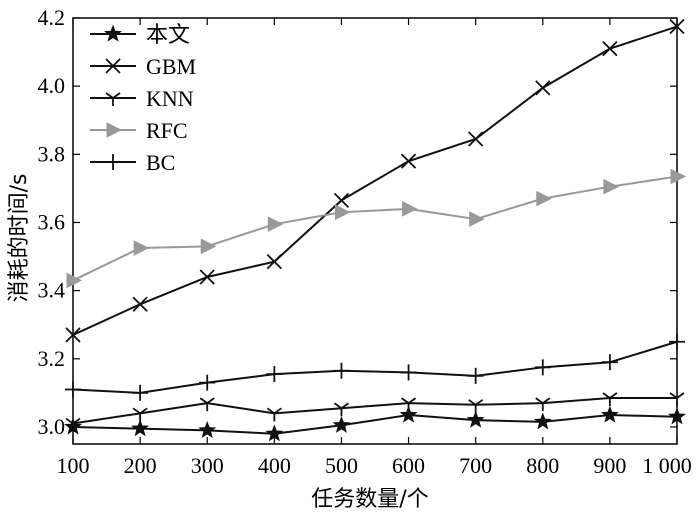 The image size is (700, 518). I want to click on legend-item: RFC, so click(139, 130).